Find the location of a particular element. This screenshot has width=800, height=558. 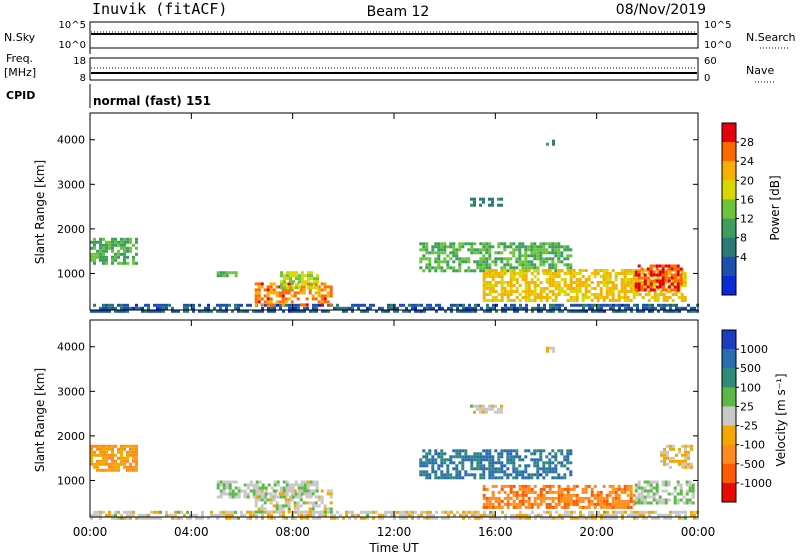

nsky-left-tick-top: 10^5 is located at coordinates (72, 25).